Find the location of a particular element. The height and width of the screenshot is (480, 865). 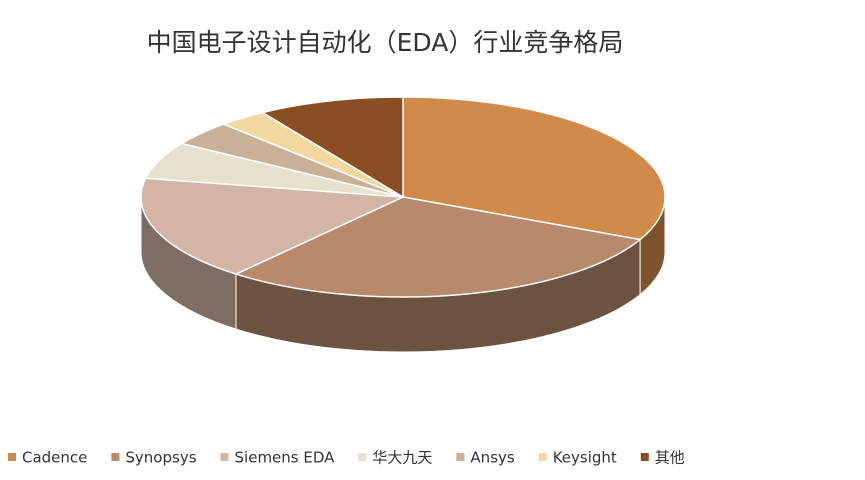

legend-label: Siemens EDA is located at coordinates (285, 458).